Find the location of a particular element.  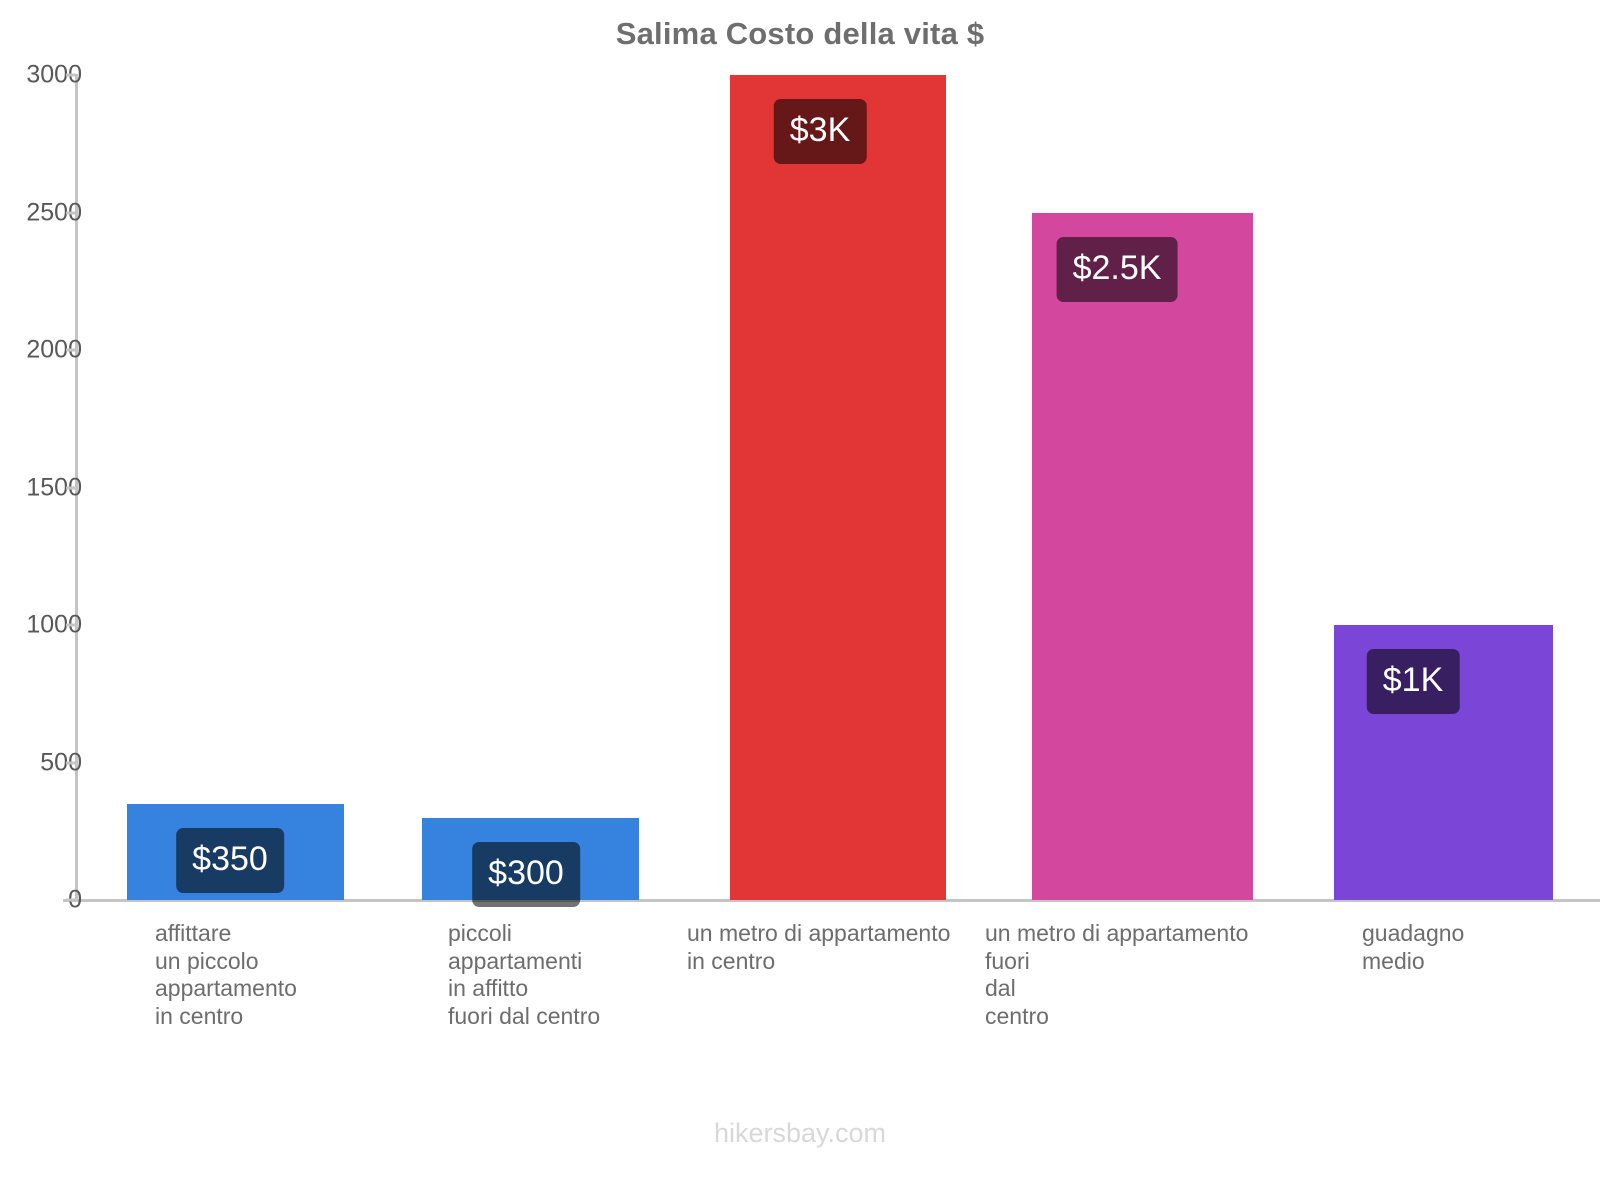

bar-value-badge: $2.5K is located at coordinates (1117, 269).